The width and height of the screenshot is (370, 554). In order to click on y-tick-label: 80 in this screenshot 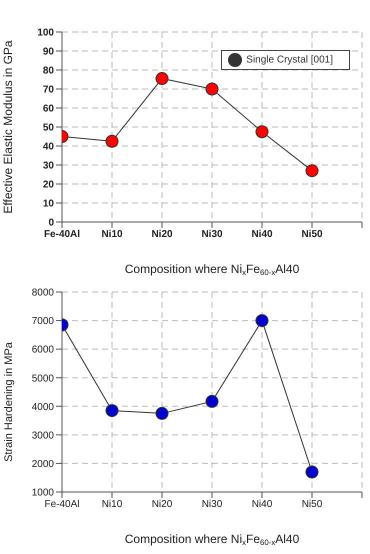, I will do `click(48, 71)`.